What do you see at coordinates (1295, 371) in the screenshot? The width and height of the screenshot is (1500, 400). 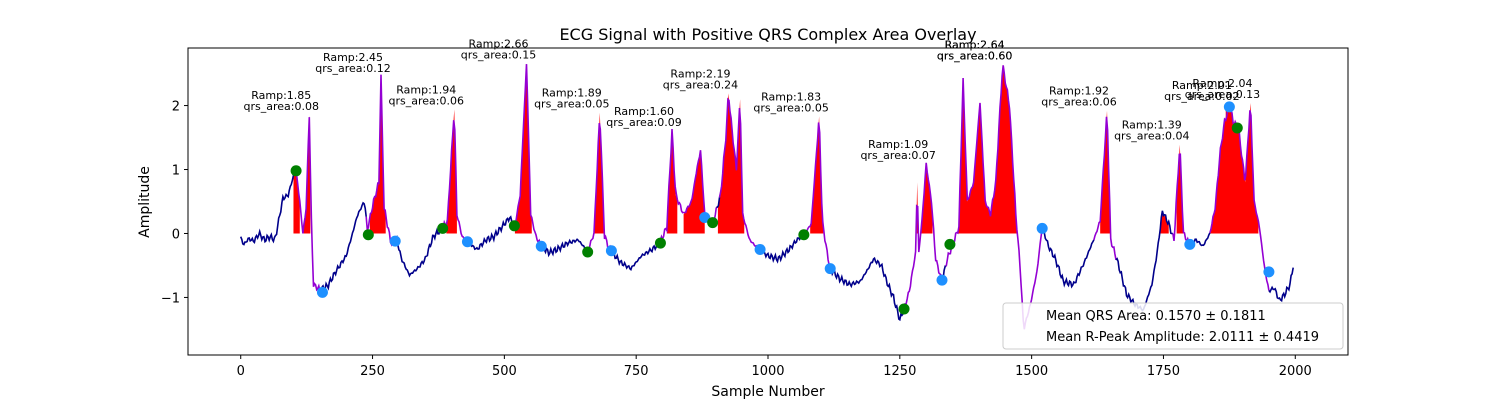 I see `x-tick-label: 2000` at bounding box center [1295, 371].